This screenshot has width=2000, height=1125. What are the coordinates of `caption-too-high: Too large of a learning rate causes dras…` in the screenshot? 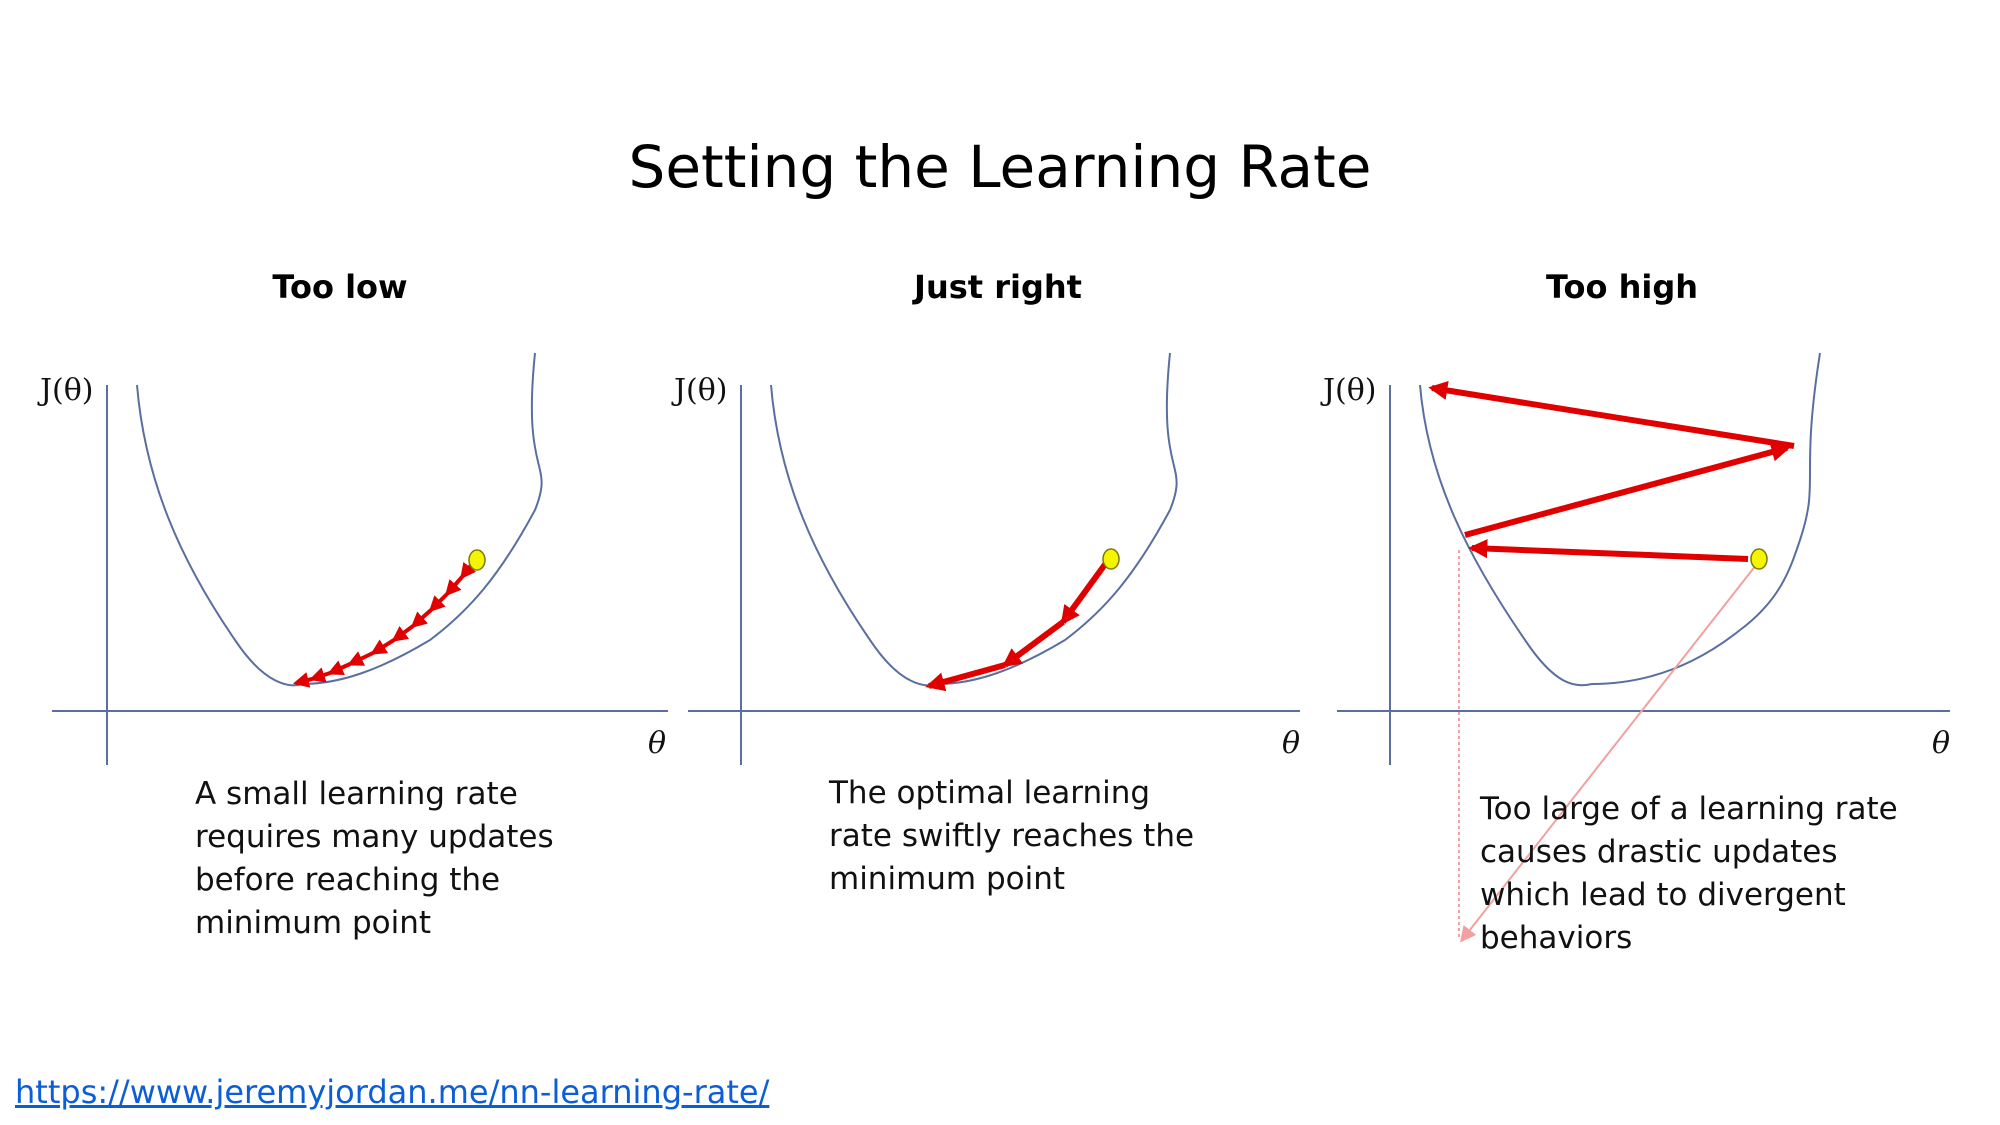 It's located at (1730, 874).